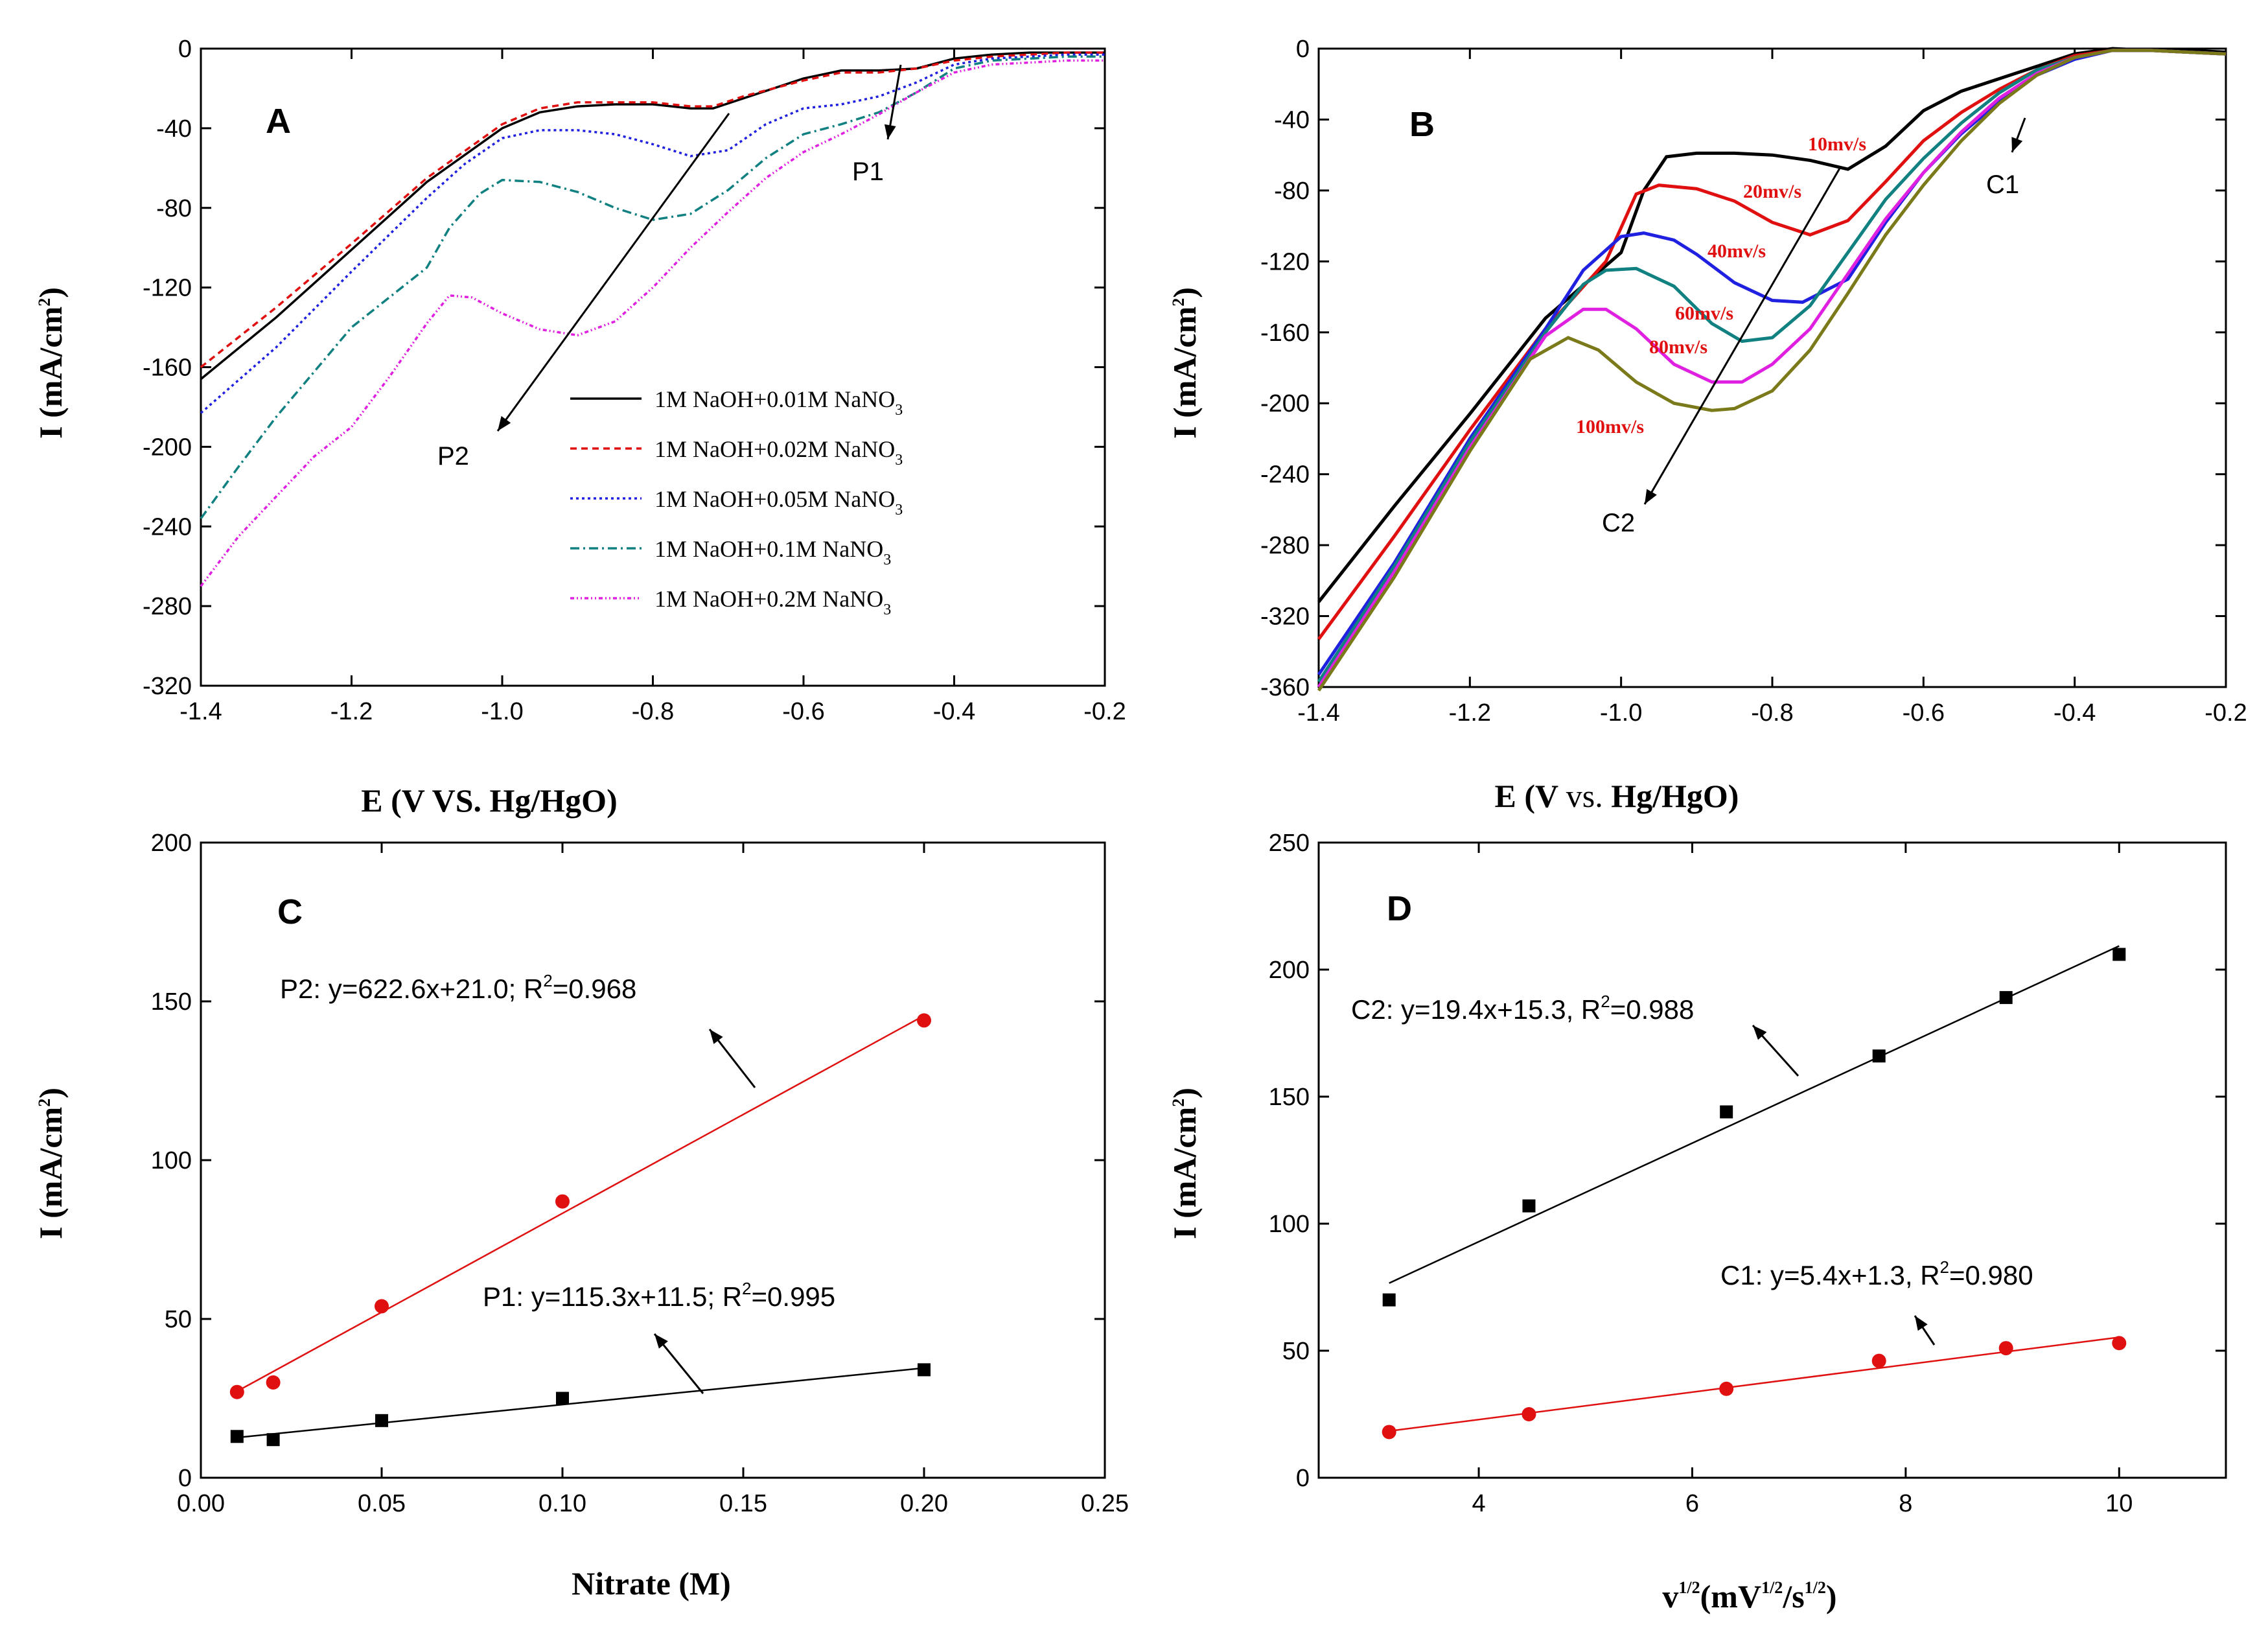 This screenshot has height=1632, width=2268. I want to click on panel-b-x-axis-label: E (V vs. Hg/HgO), so click(1617, 796).